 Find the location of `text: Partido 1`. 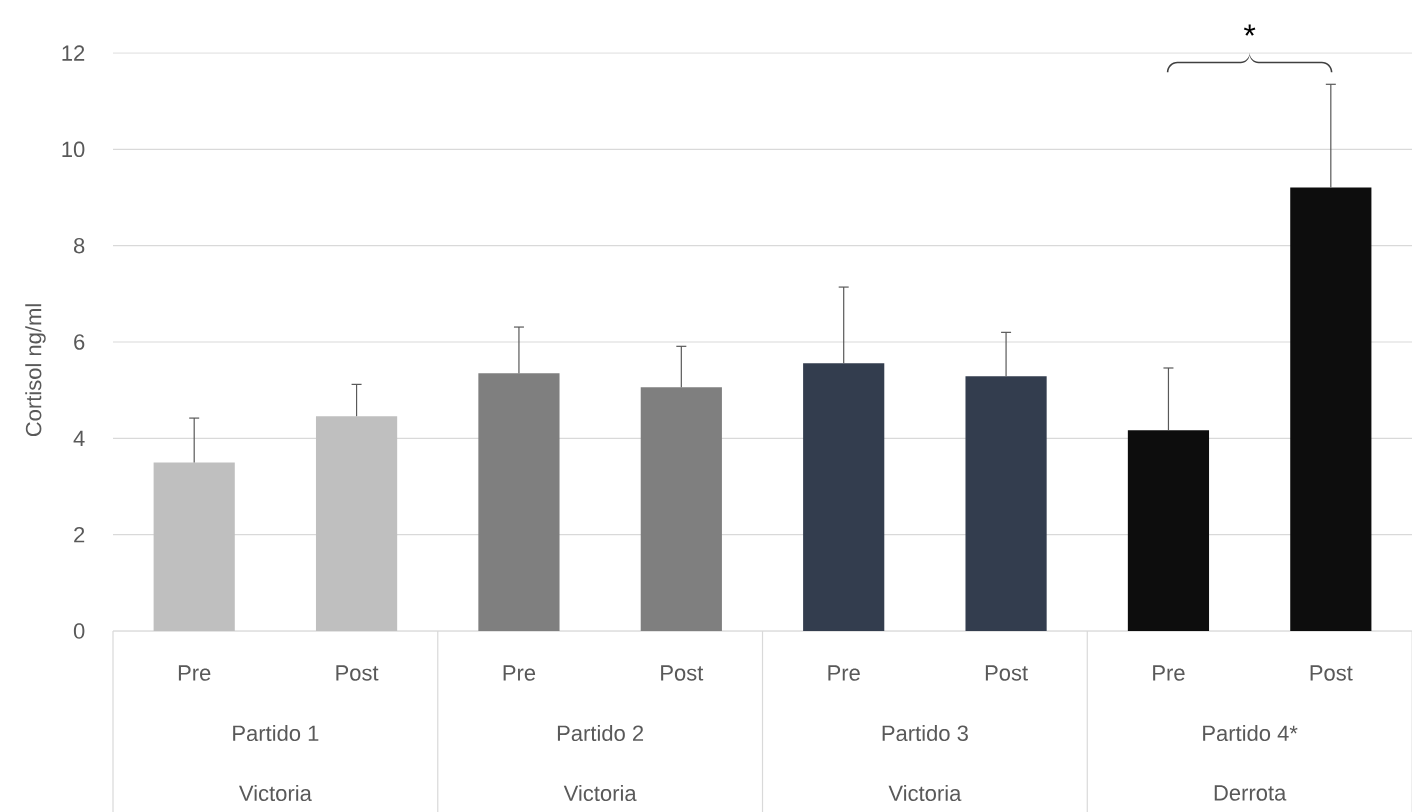

text: Partido 1 is located at coordinates (276, 733).